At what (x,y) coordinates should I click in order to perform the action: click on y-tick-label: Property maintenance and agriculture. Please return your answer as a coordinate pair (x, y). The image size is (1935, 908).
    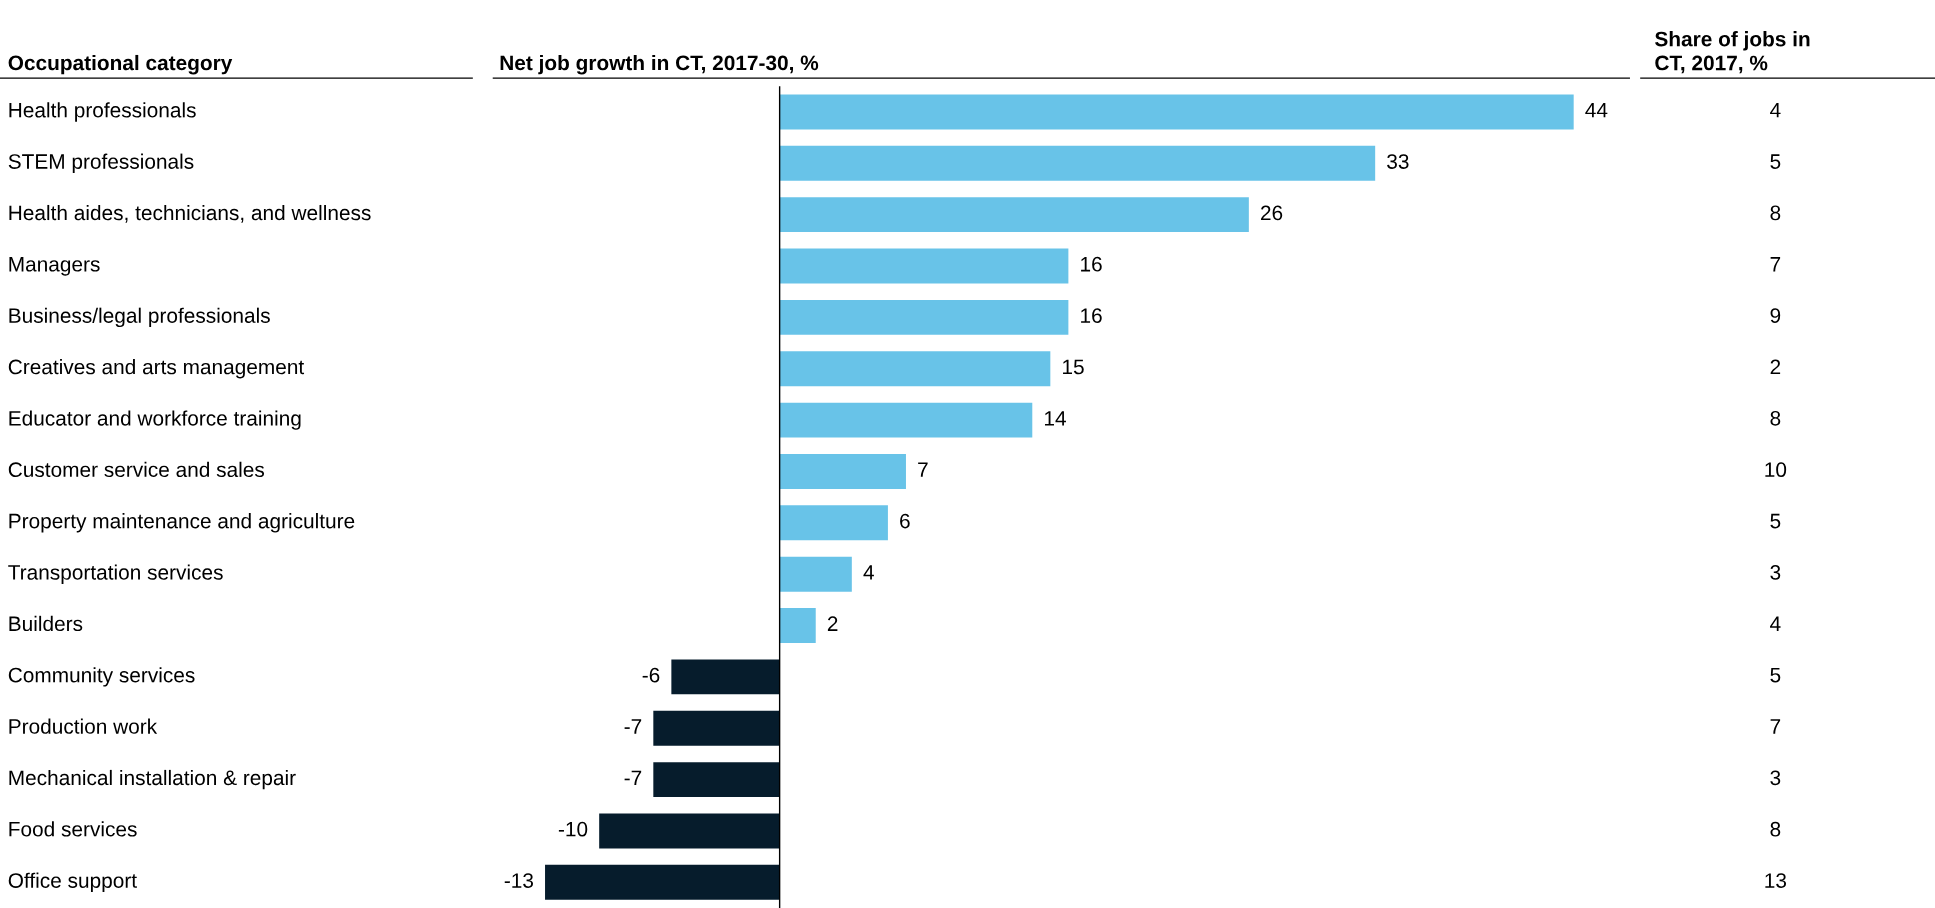
    Looking at the image, I should click on (182, 523).